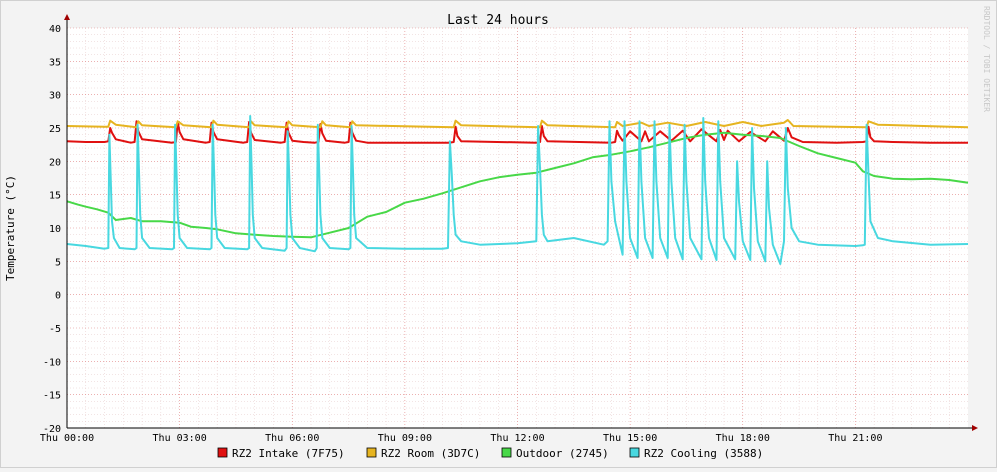 This screenshot has height=472, width=997. I want to click on y-axis-label: Temperature (°C), so click(10, 228).